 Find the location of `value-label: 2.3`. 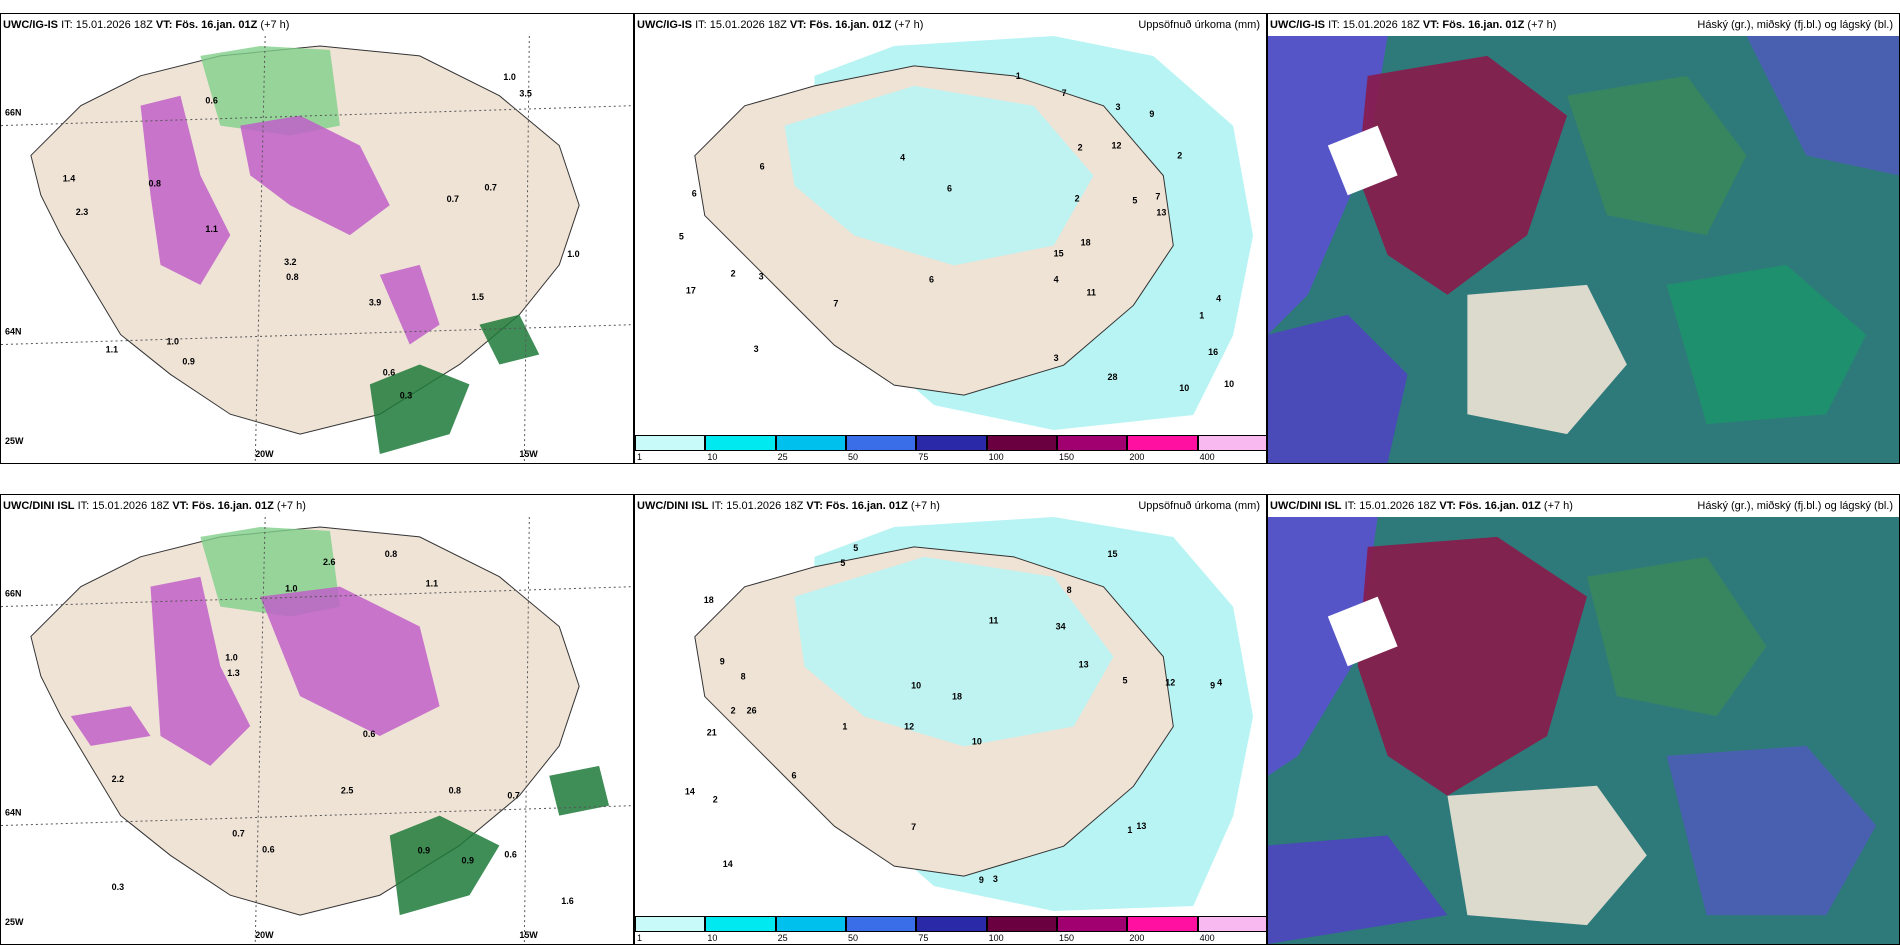

value-label: 2.3 is located at coordinates (82, 212).